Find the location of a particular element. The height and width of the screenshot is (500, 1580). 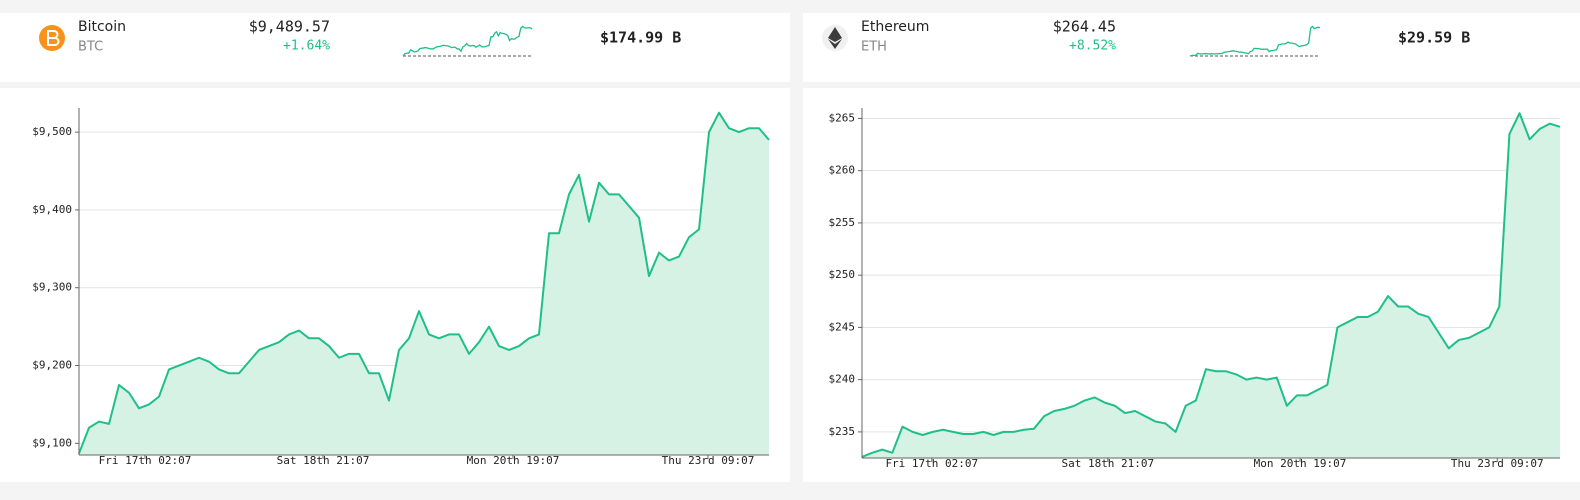

market-cap: $29.59 B is located at coordinates (1434, 38).